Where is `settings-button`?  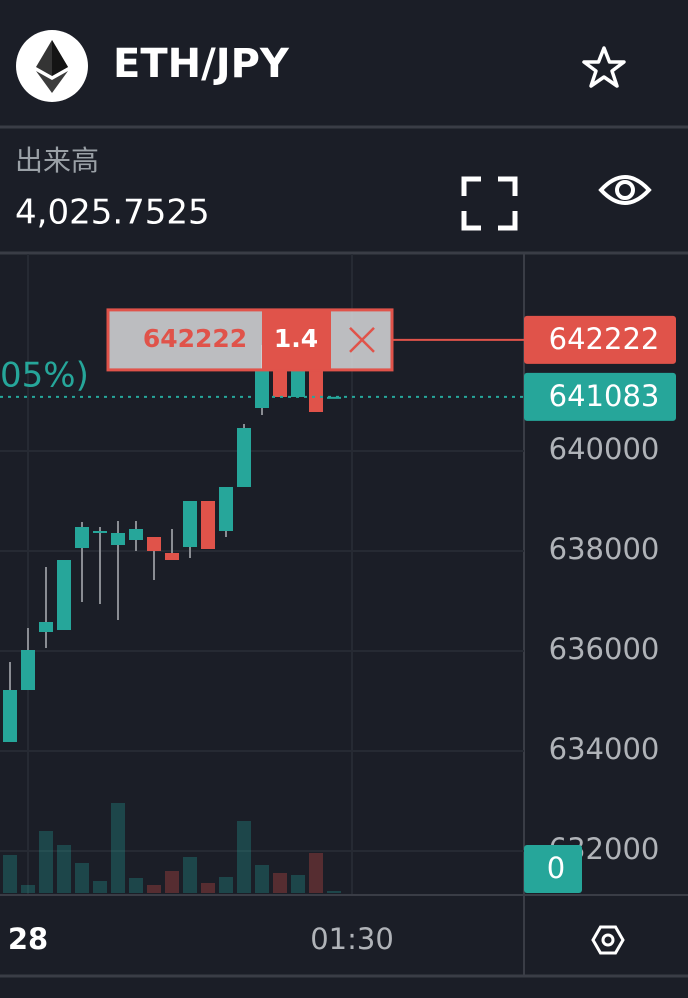
settings-button is located at coordinates (608, 940).